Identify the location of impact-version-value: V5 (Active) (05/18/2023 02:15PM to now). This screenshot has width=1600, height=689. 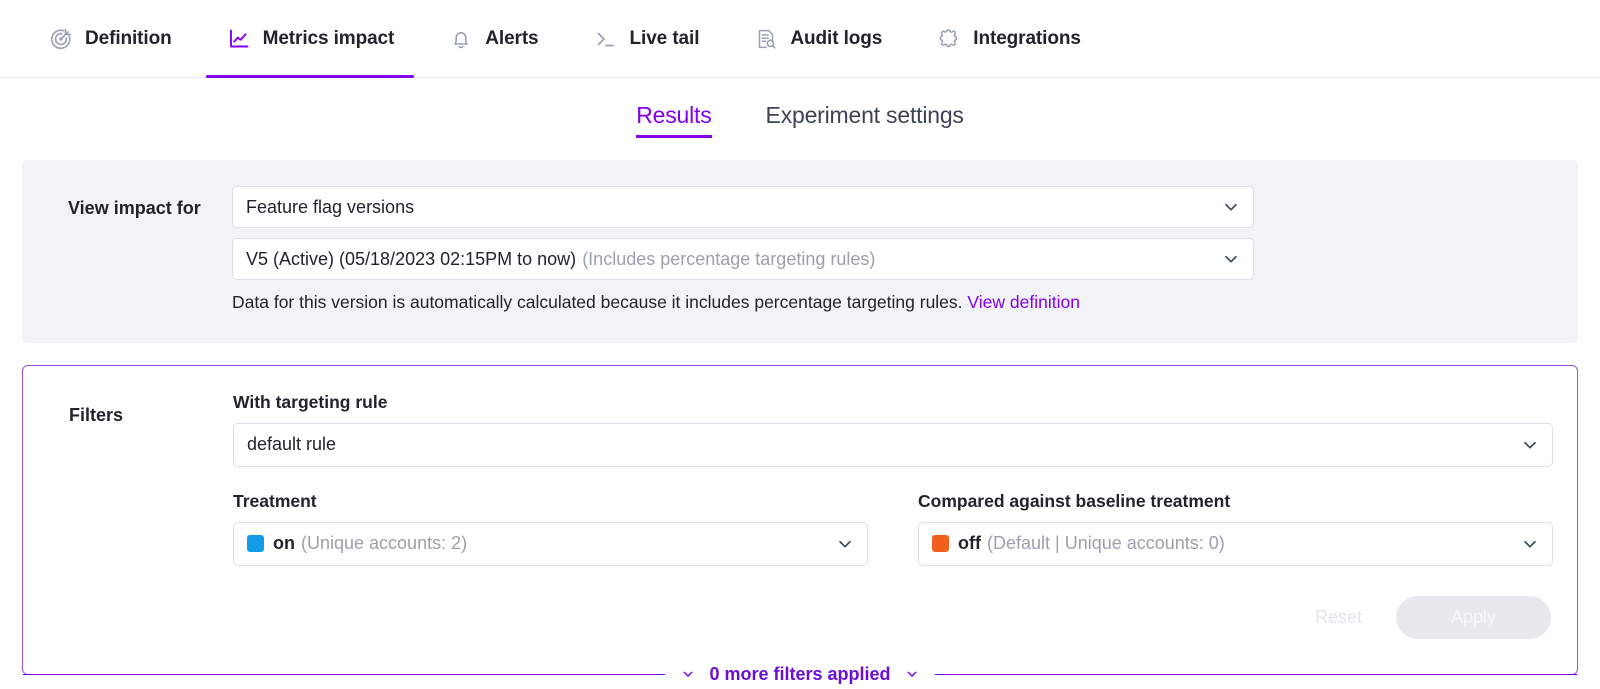
(411, 258).